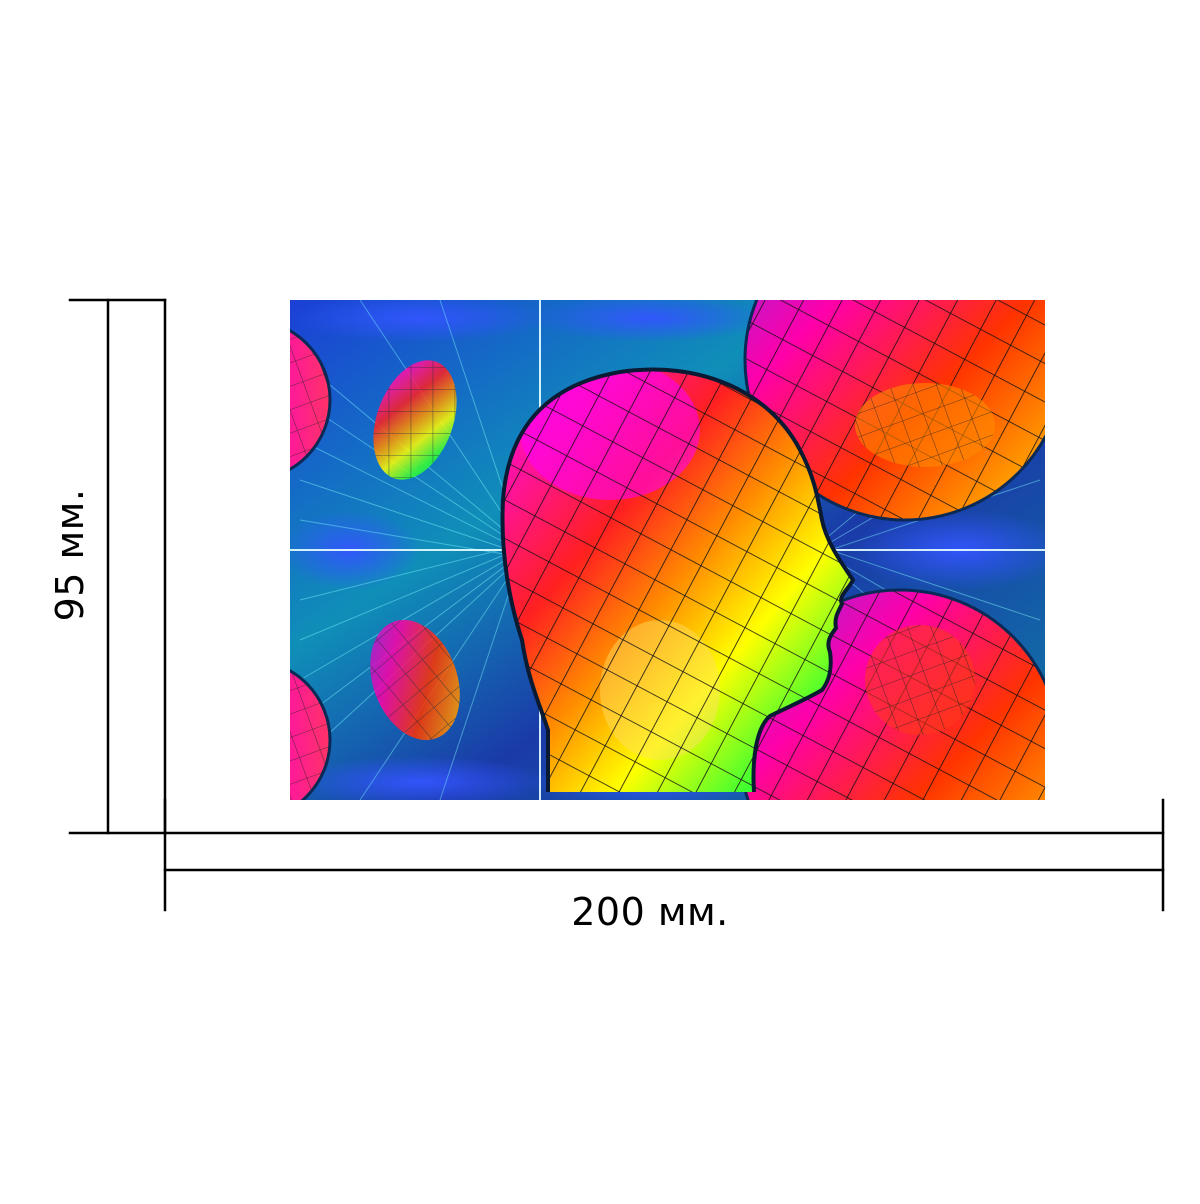 This screenshot has width=1200, height=1204. What do you see at coordinates (70, 555) in the screenshot?
I see `height-dimension-label: 95 мм.` at bounding box center [70, 555].